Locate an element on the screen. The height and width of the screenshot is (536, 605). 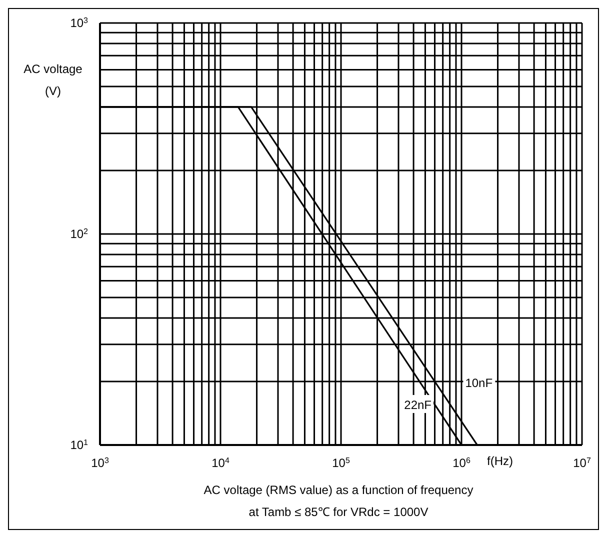
x-axis-title: f(Hz) is located at coordinates (500, 461).